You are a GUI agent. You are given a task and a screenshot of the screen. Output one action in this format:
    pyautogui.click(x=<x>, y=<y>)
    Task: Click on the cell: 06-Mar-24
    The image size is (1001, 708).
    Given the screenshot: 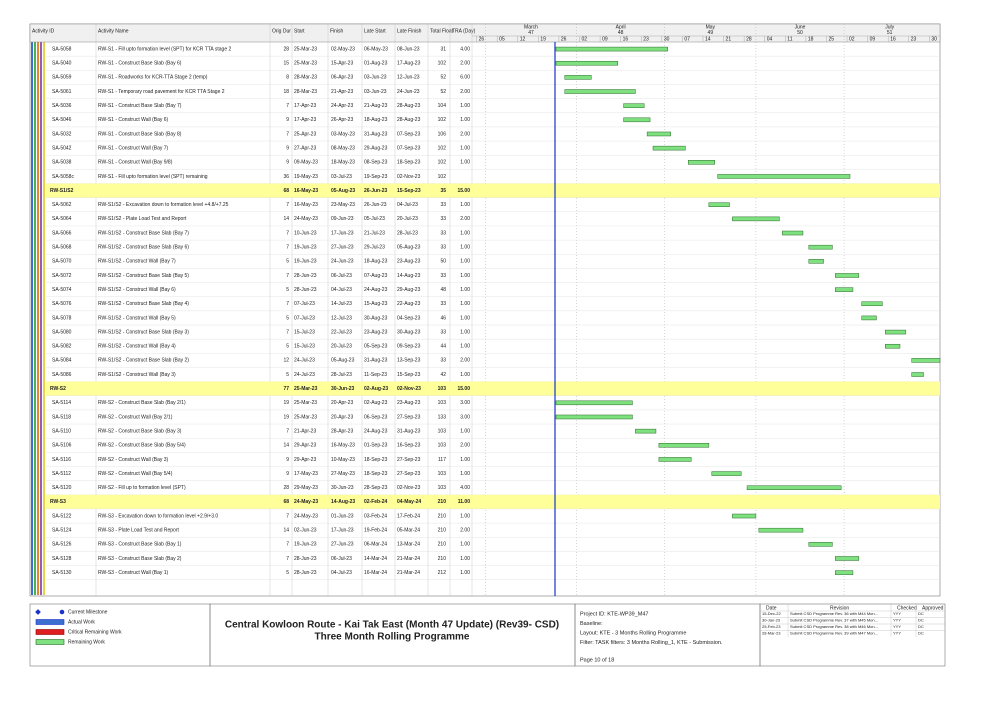 What is the action you would take?
    pyautogui.click(x=375, y=545)
    